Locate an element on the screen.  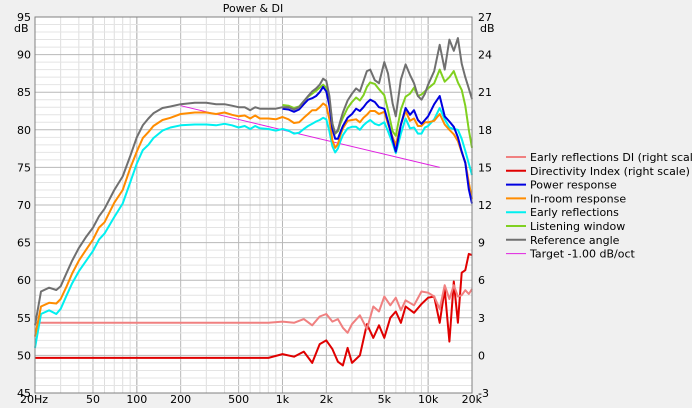
y-right-tick-label: 15 is located at coordinates (485, 167).